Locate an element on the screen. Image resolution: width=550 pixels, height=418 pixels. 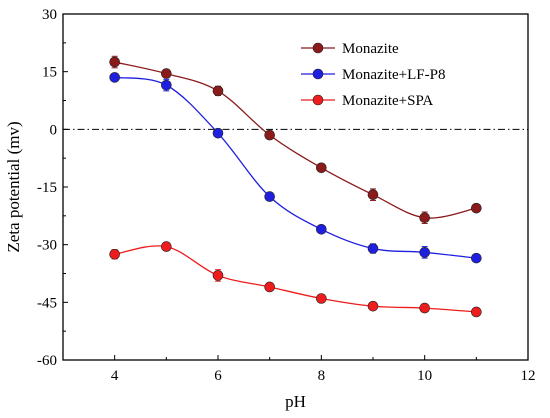
legend-entry-1: Monazite+LF-P8 is located at coordinates (373, 75).